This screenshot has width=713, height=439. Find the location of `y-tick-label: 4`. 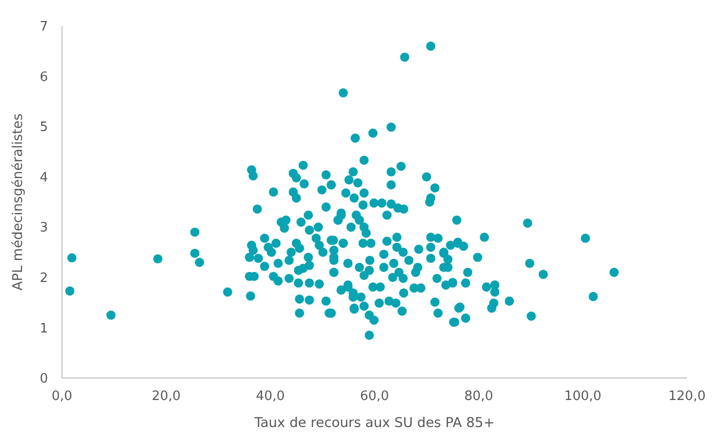

y-tick-label: 4 is located at coordinates (44, 178).